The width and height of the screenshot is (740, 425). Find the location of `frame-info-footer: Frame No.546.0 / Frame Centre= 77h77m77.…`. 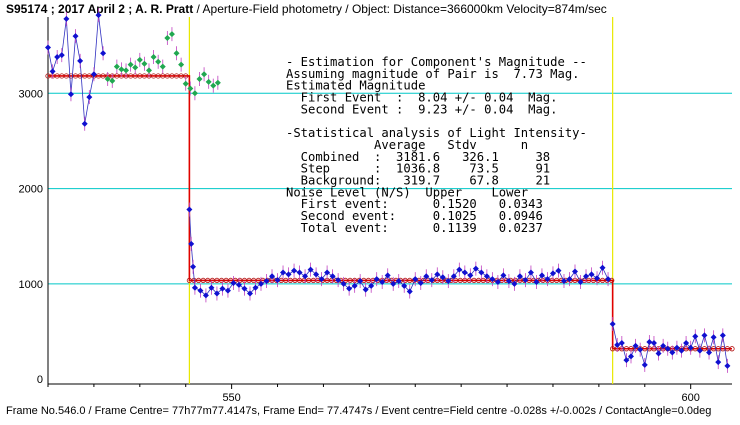

frame-info-footer: Frame No.546.0 / Frame Centre= 77h77m77.… is located at coordinates (359, 411).